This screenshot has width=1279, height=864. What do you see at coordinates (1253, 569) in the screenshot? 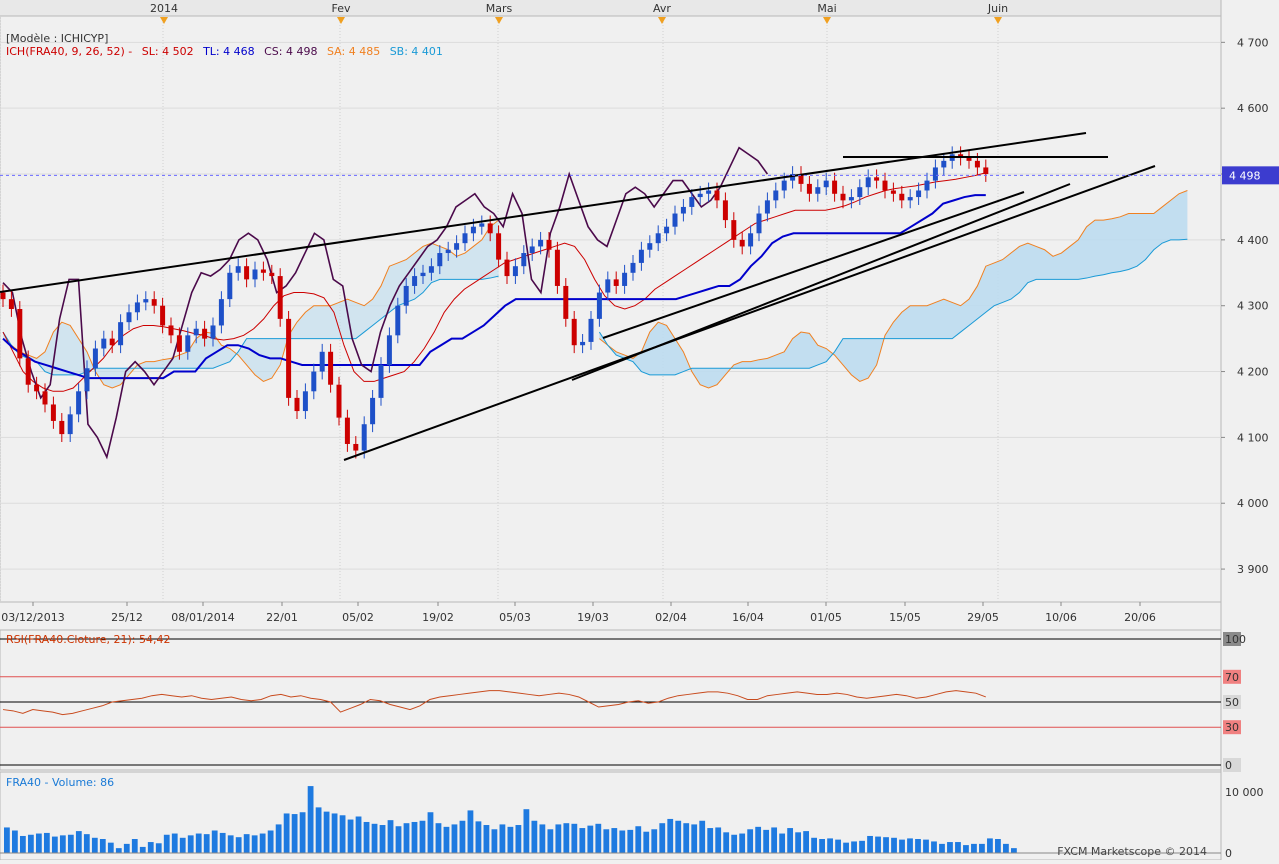
I see `price-tick-label: 3 900` at bounding box center [1253, 569].